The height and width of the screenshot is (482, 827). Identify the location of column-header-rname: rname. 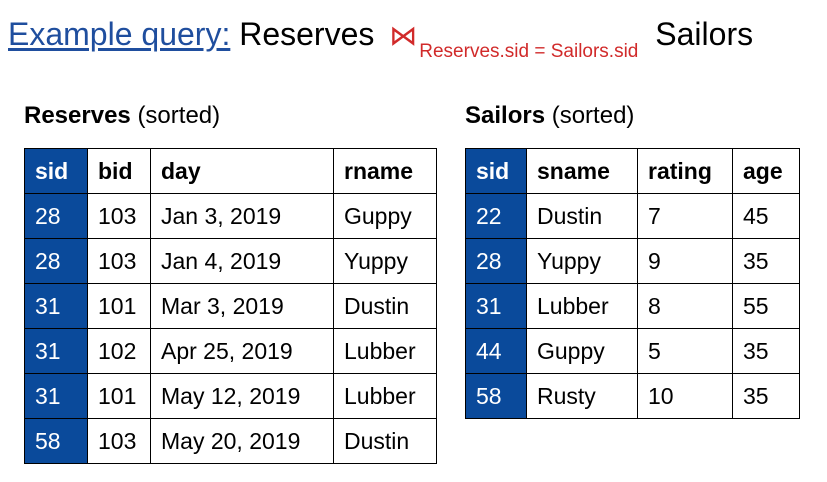
(385, 171).